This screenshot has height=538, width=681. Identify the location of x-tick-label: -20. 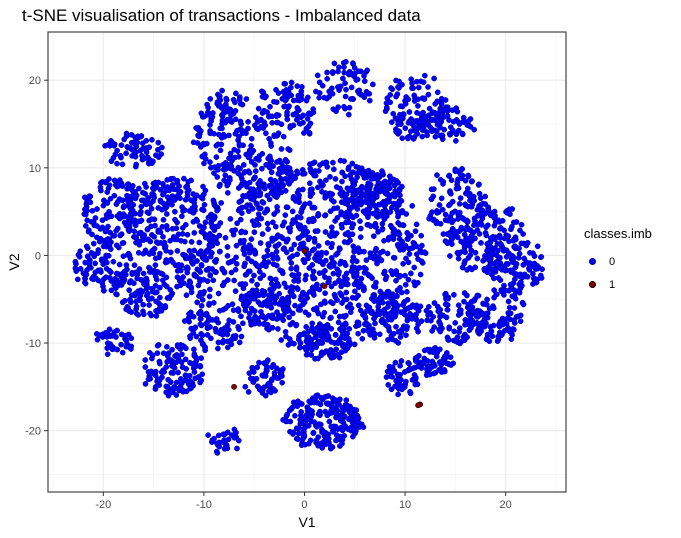
(103, 505).